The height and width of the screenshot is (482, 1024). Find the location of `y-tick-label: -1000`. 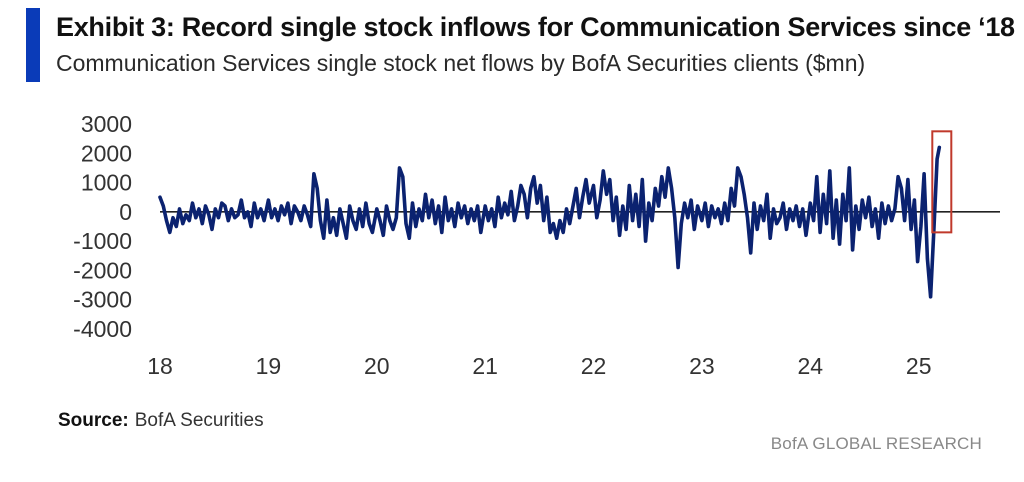

y-tick-label: -1000 is located at coordinates (102, 241).